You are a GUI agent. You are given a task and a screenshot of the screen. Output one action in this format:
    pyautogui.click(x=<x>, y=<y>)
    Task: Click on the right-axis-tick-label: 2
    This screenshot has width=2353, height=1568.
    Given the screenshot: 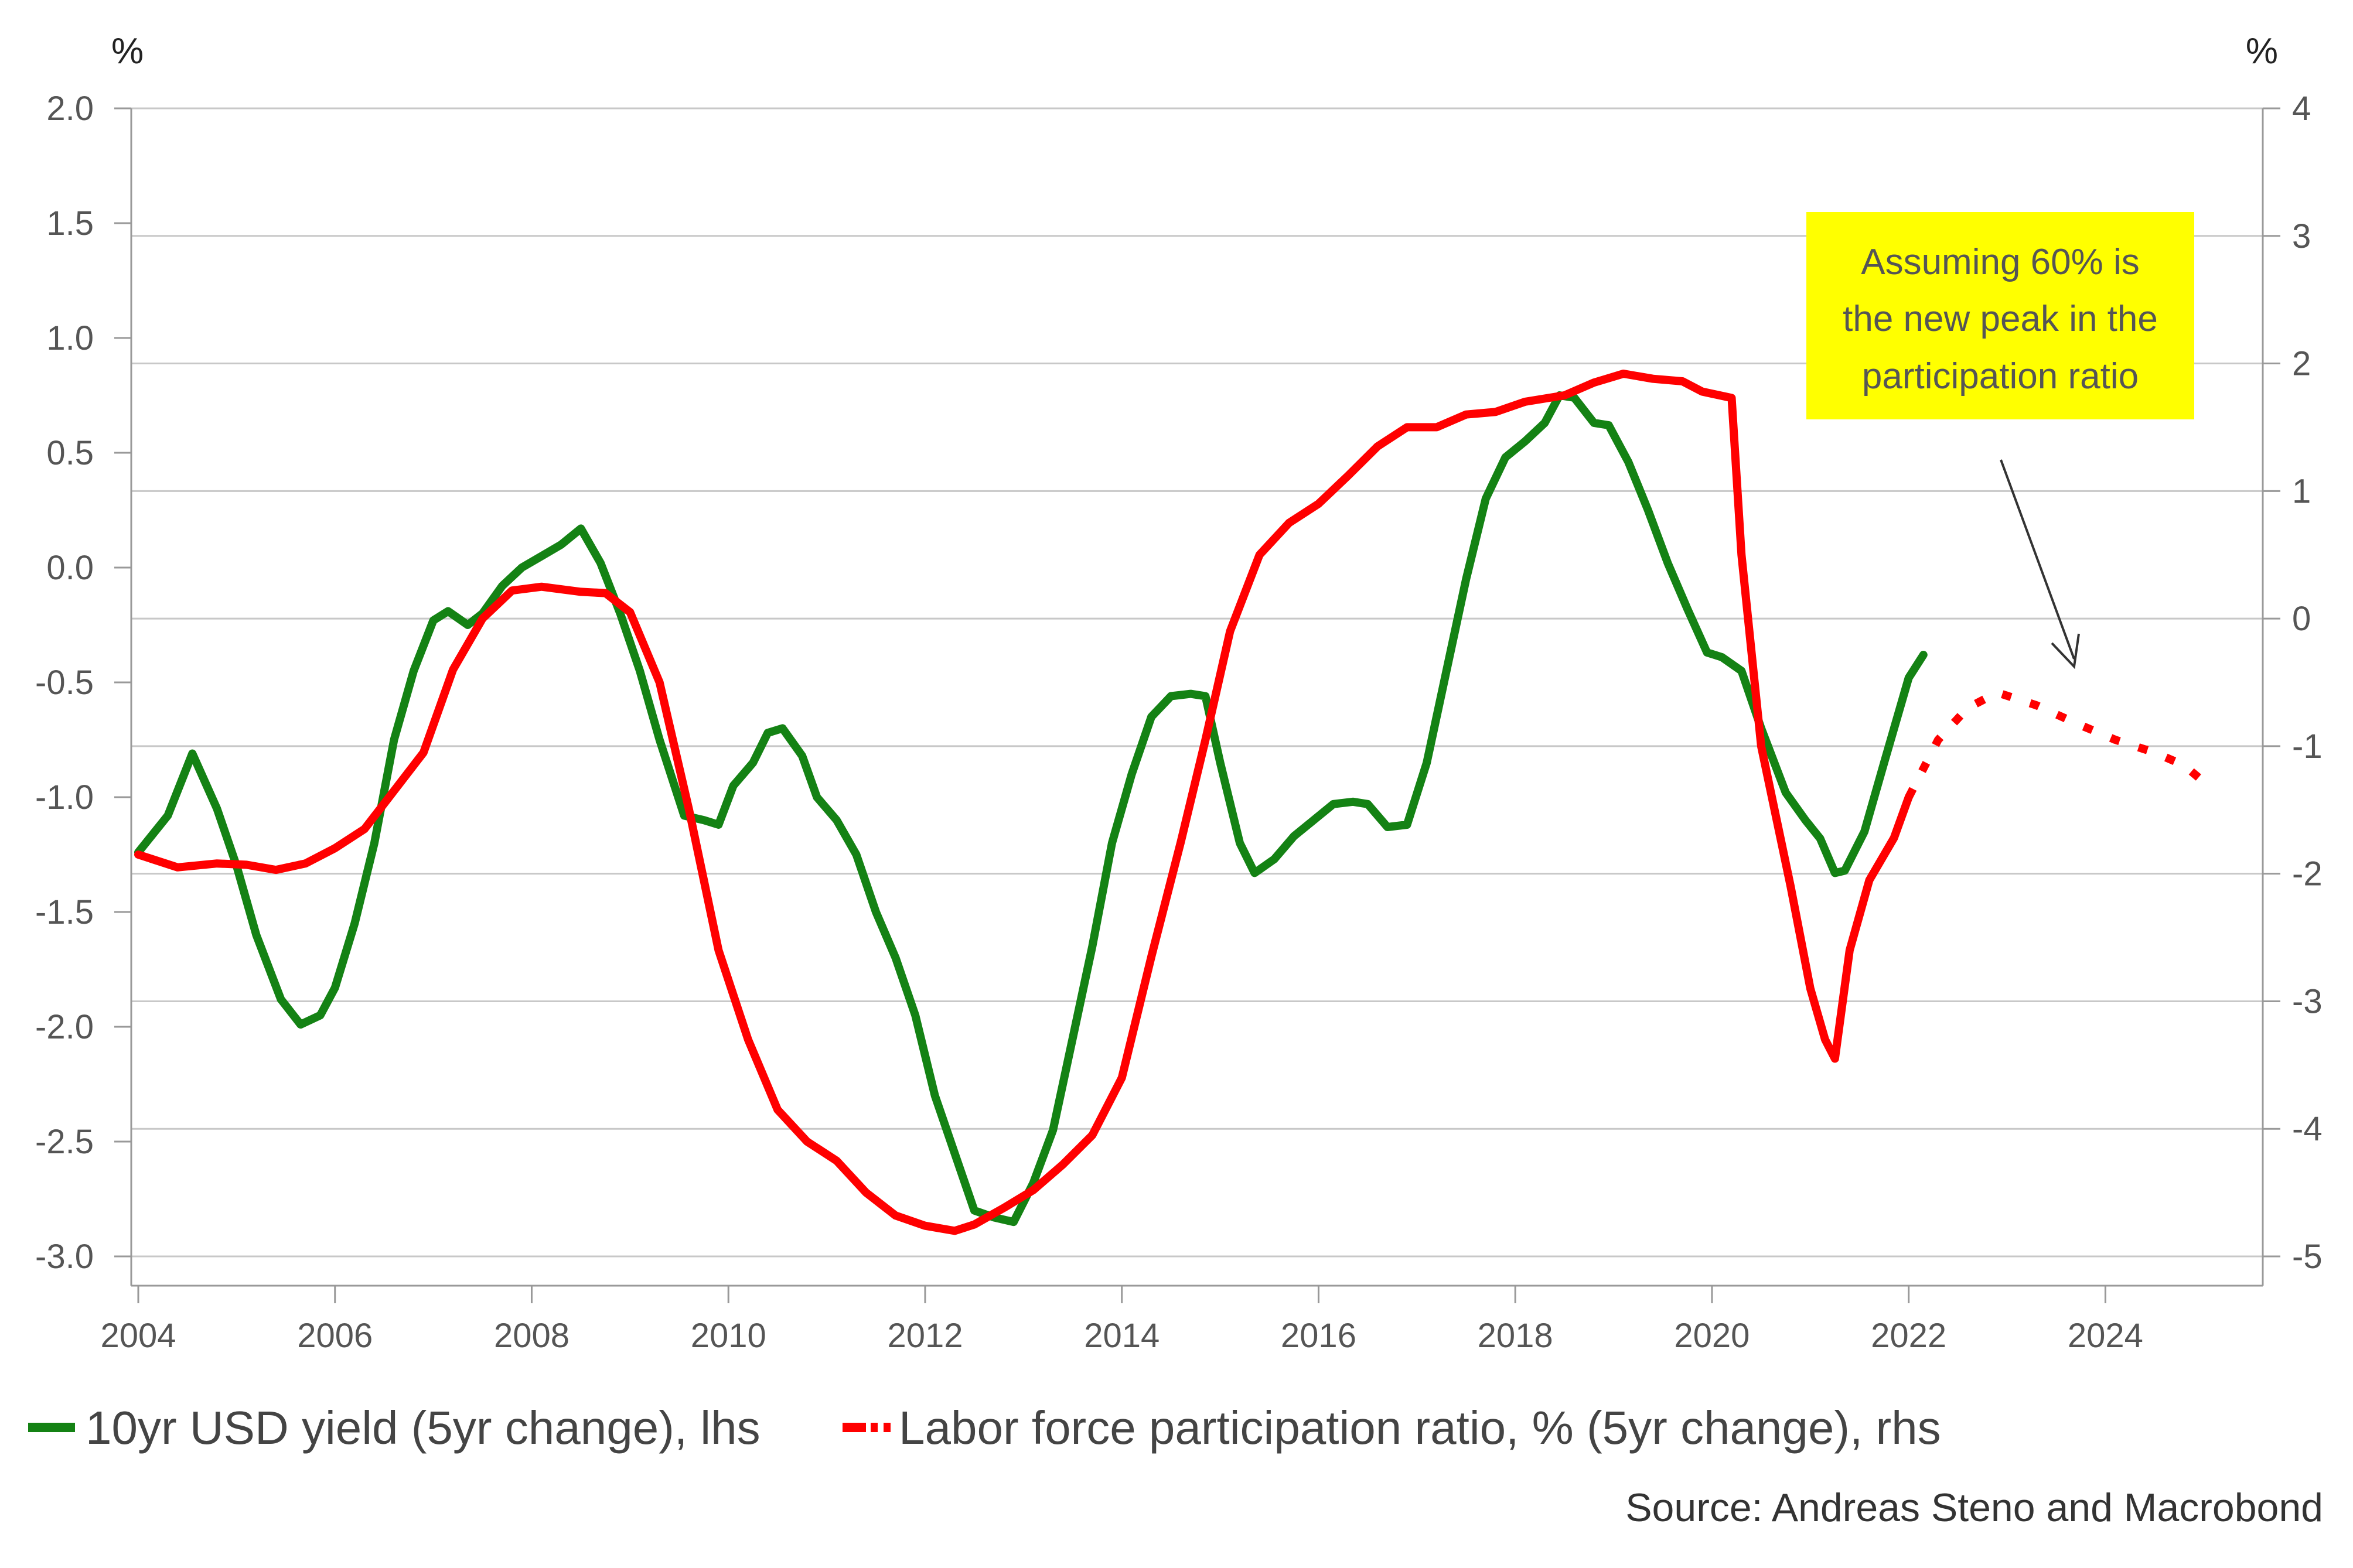 What is the action you would take?
    pyautogui.click(x=2301, y=364)
    